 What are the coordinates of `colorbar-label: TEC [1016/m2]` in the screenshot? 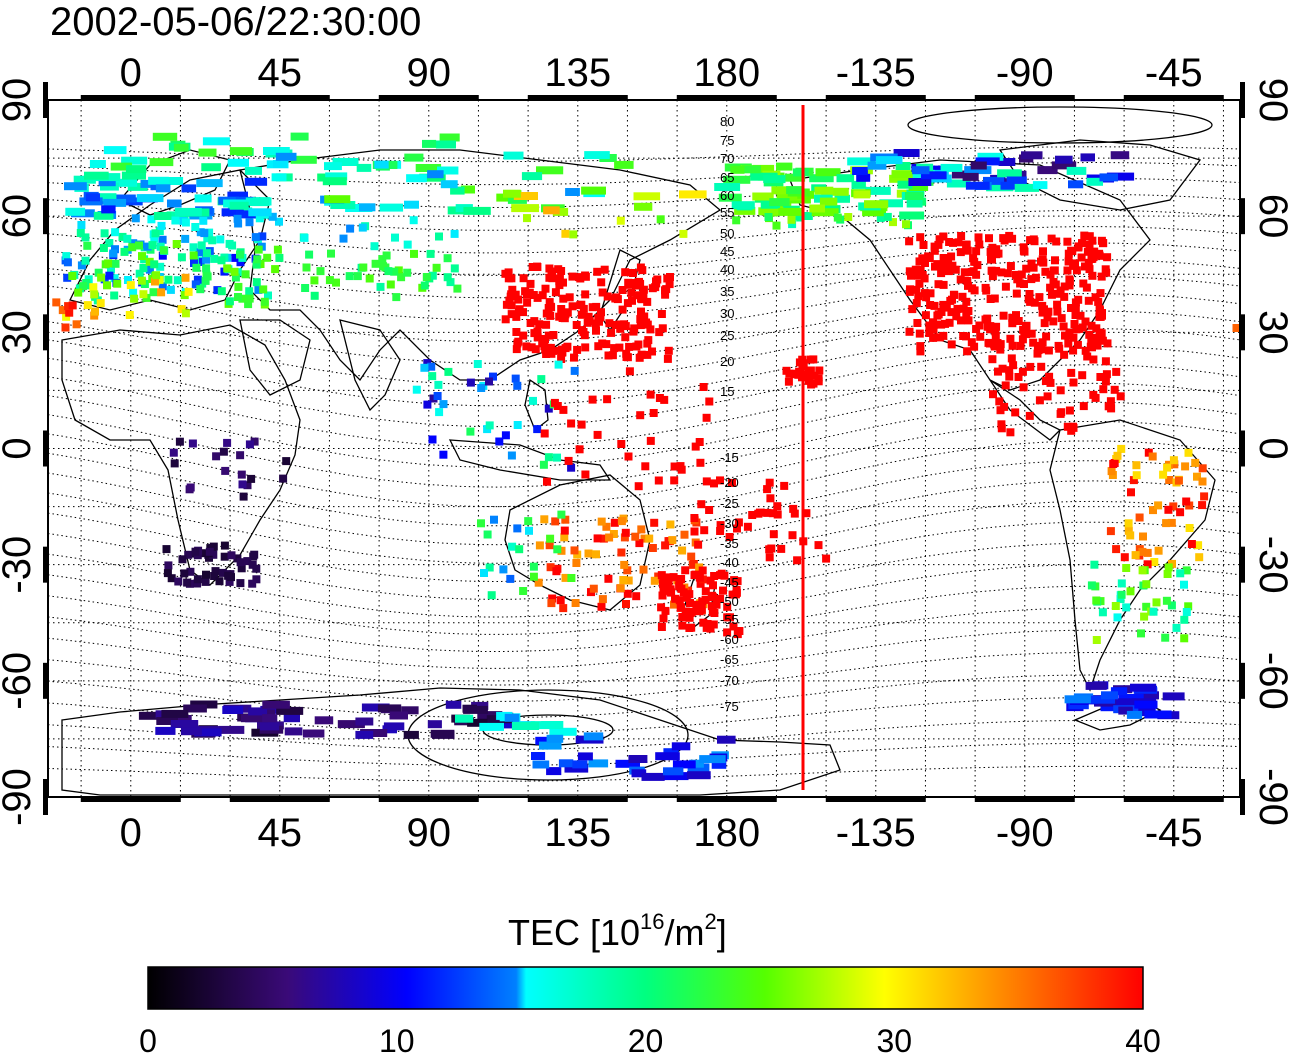 It's located at (617, 931).